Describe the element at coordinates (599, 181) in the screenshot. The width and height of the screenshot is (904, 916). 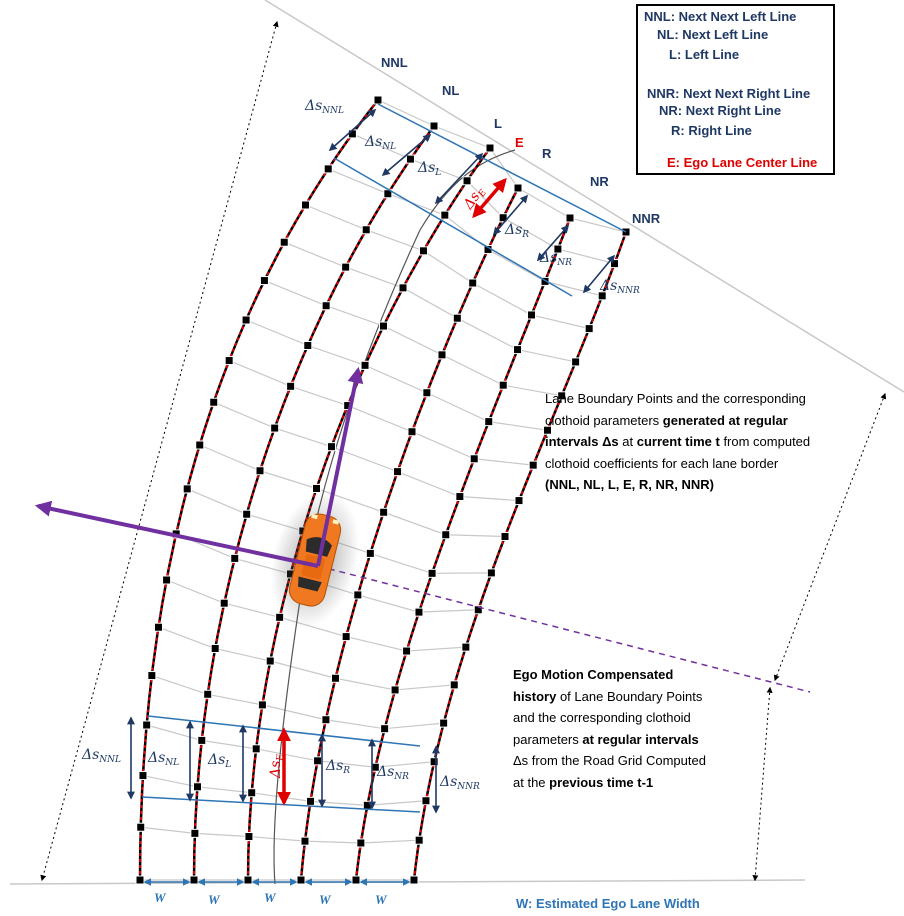
I see `label-nr: NR` at that location.